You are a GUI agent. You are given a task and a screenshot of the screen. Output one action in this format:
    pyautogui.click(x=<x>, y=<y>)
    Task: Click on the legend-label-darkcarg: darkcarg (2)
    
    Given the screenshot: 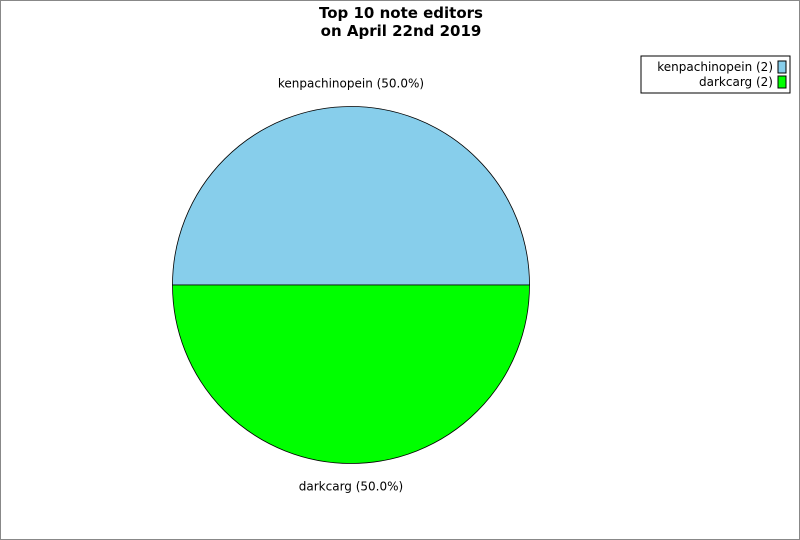 What is the action you would take?
    pyautogui.click(x=736, y=82)
    